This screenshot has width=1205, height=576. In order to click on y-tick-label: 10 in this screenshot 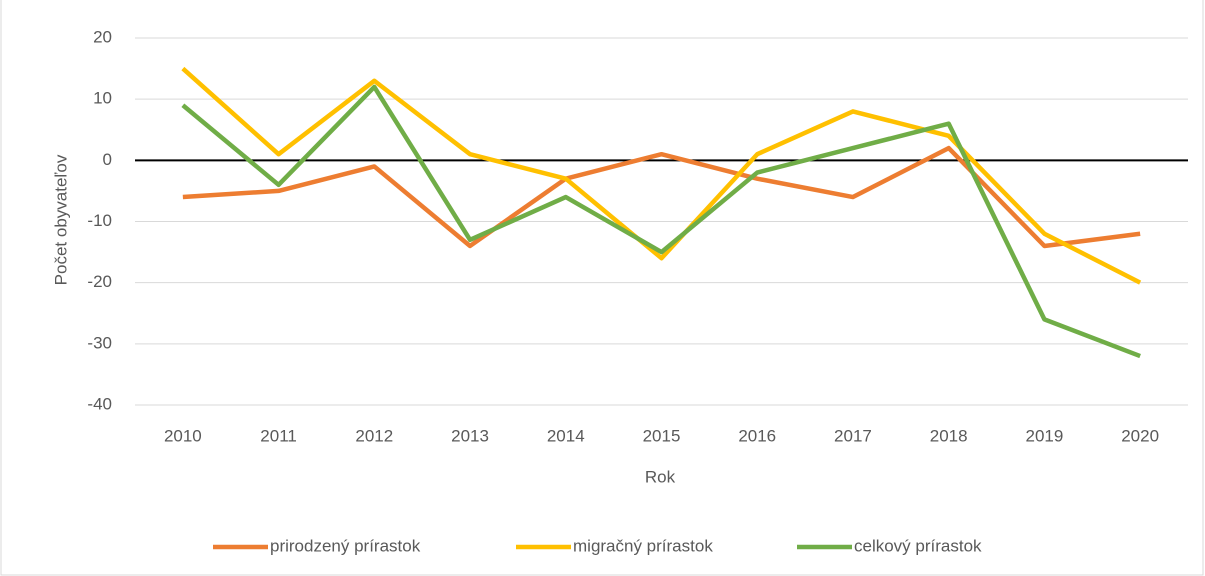, I will do `click(102, 98)`.